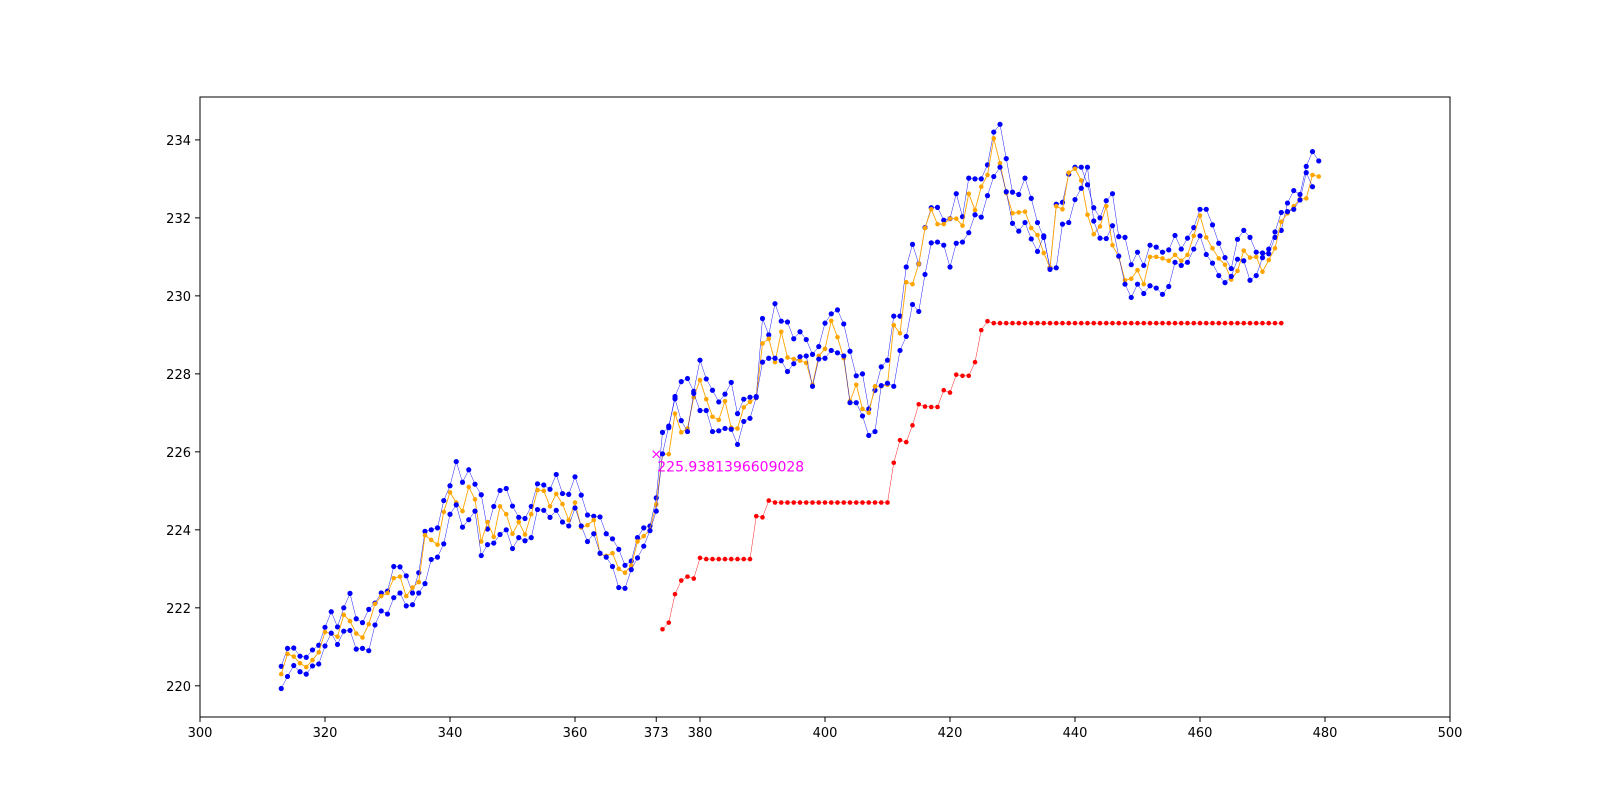 This screenshot has width=1600, height=800. What do you see at coordinates (178, 609) in the screenshot?
I see `y-tick-label: 222` at bounding box center [178, 609].